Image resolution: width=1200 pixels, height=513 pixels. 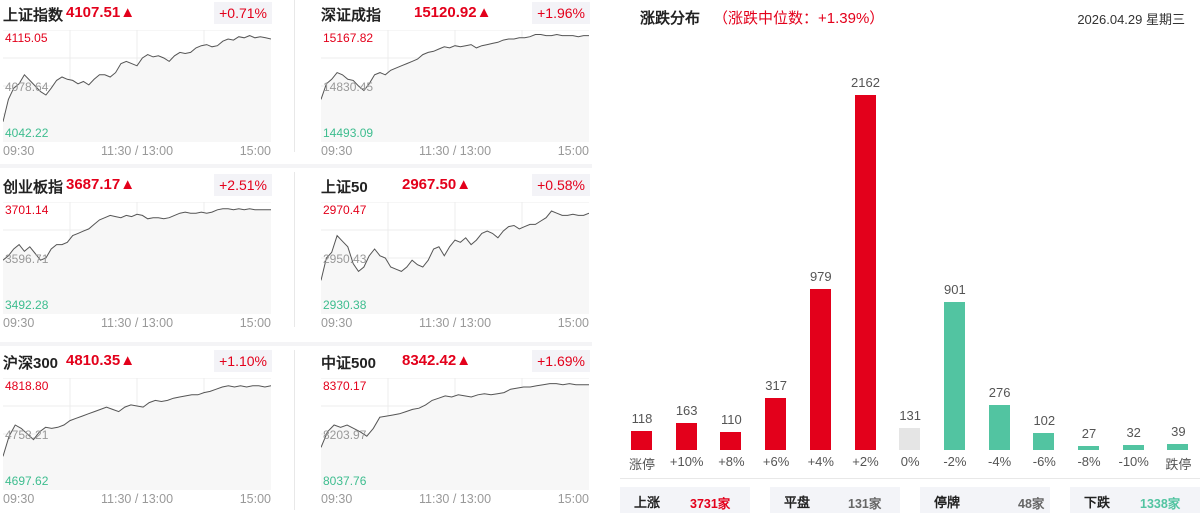 I want to click on index-price: 4810.35▲, so click(x=101, y=360).